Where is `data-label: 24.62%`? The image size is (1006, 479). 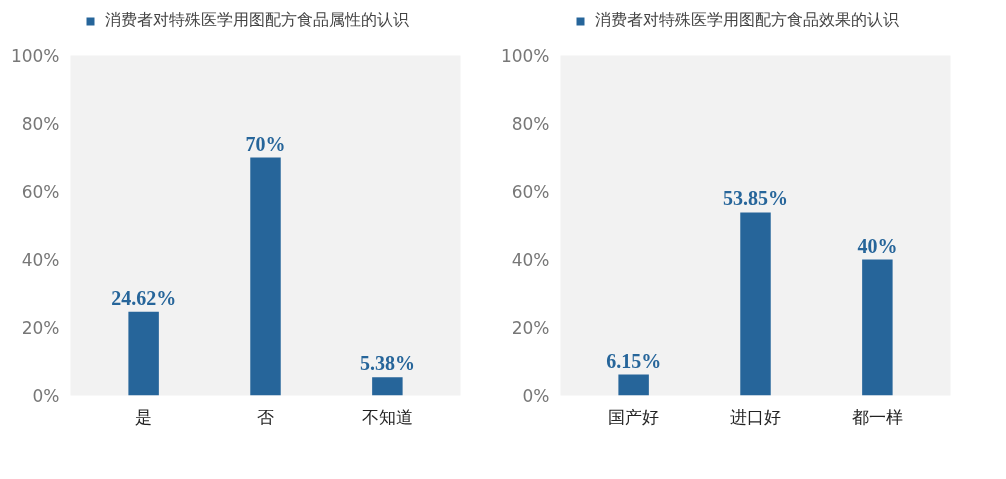 data-label: 24.62% is located at coordinates (144, 297).